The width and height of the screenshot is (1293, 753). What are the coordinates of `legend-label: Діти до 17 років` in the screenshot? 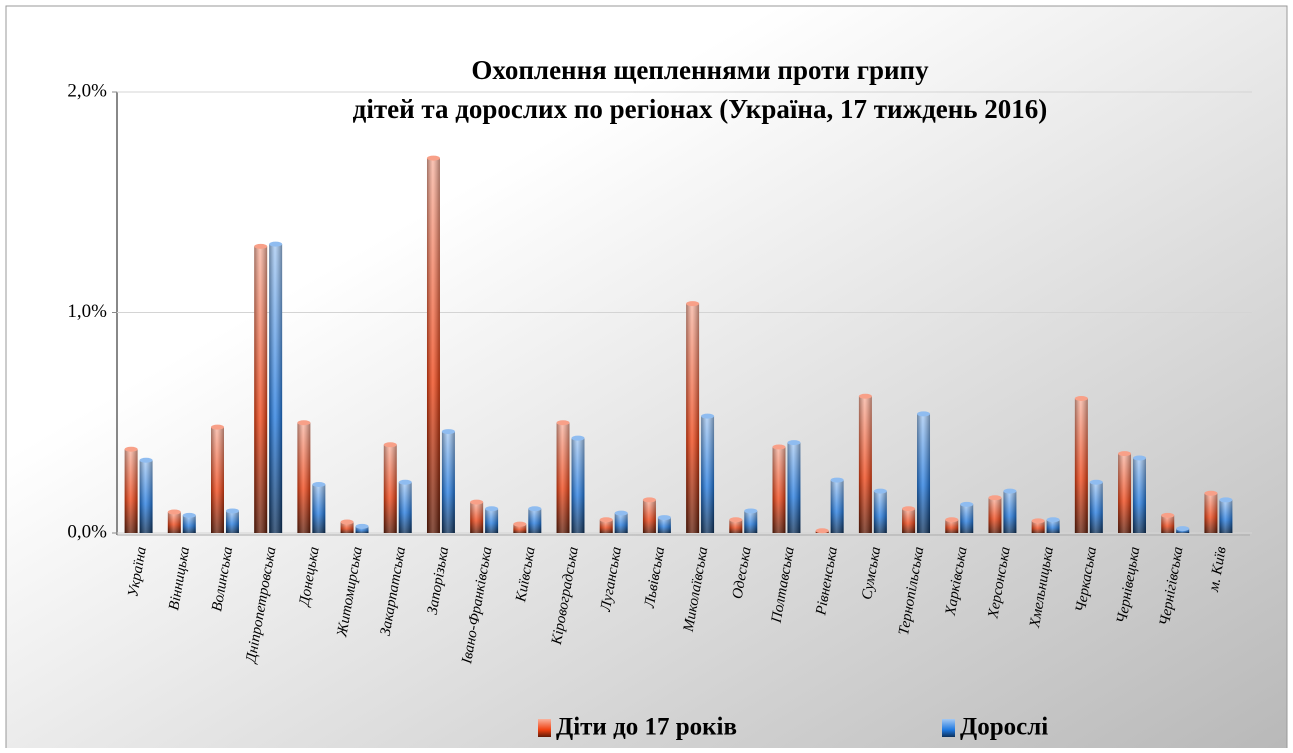 It's located at (646, 727).